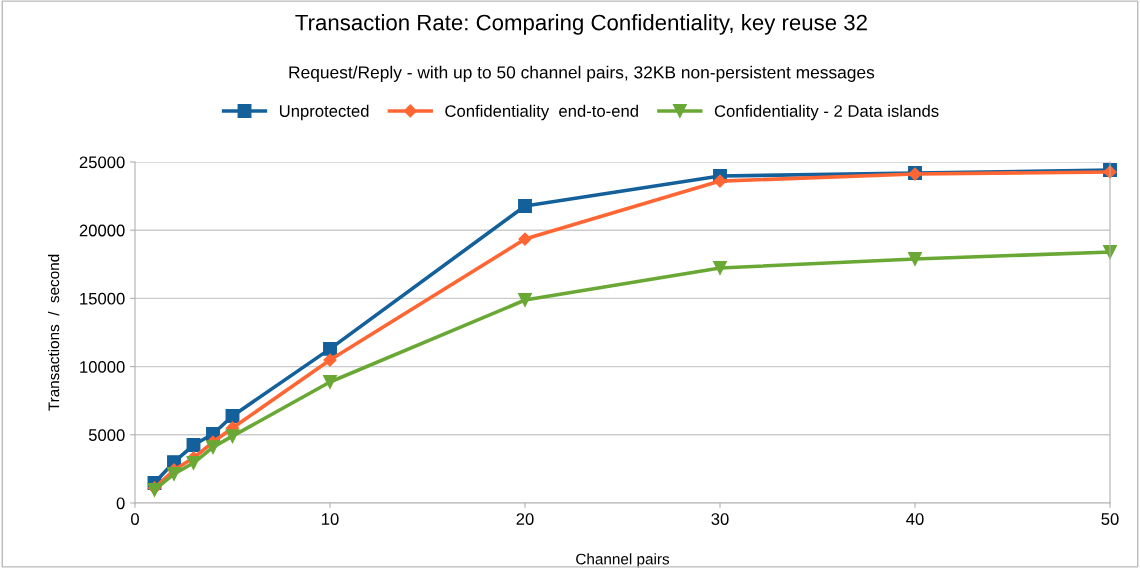  Describe the element at coordinates (120, 503) in the screenshot. I see `y-tick-label: 0` at that location.